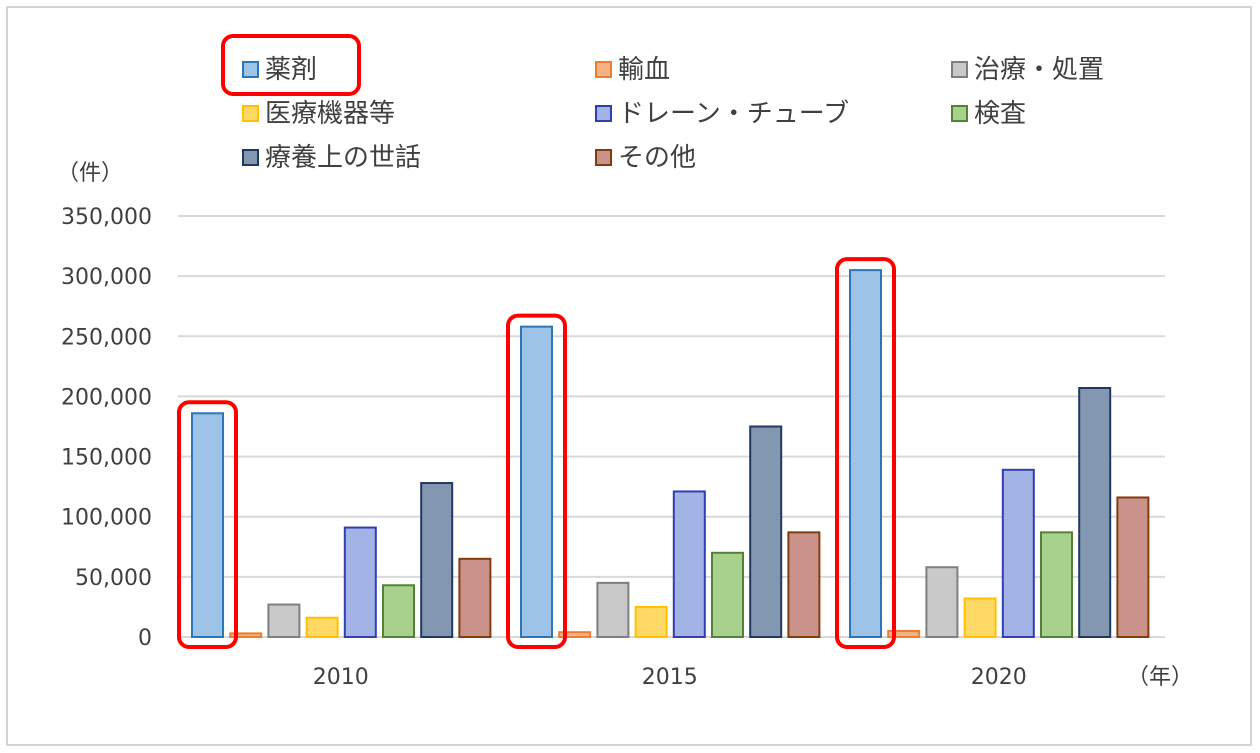 This screenshot has height=753, width=1260. Describe the element at coordinates (106, 217) in the screenshot. I see `y-tick-label: 350,000` at that location.